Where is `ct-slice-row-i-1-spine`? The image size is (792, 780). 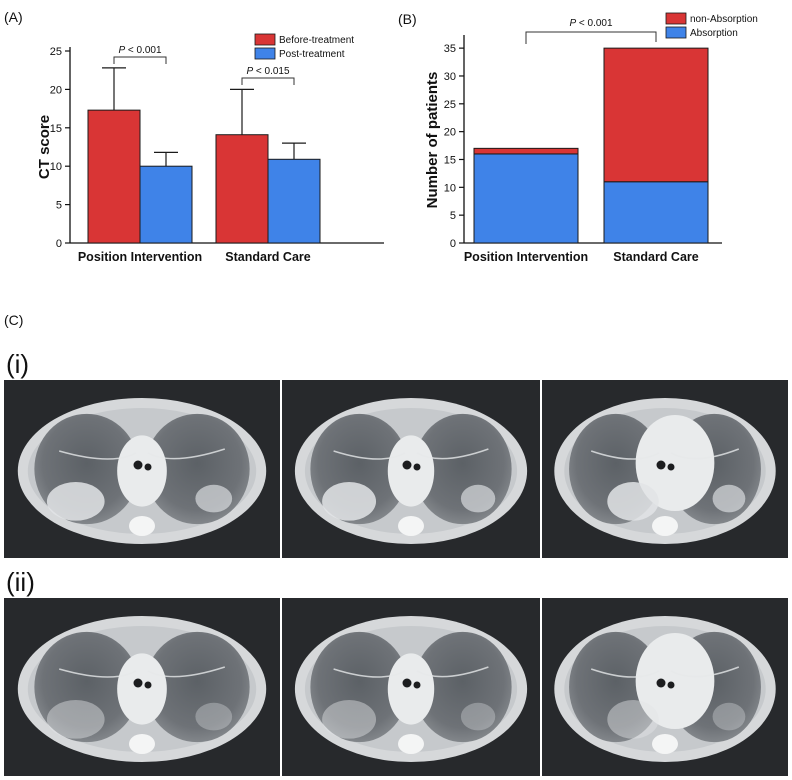 ct-slice-row-i-1-spine is located at coordinates (142, 525).